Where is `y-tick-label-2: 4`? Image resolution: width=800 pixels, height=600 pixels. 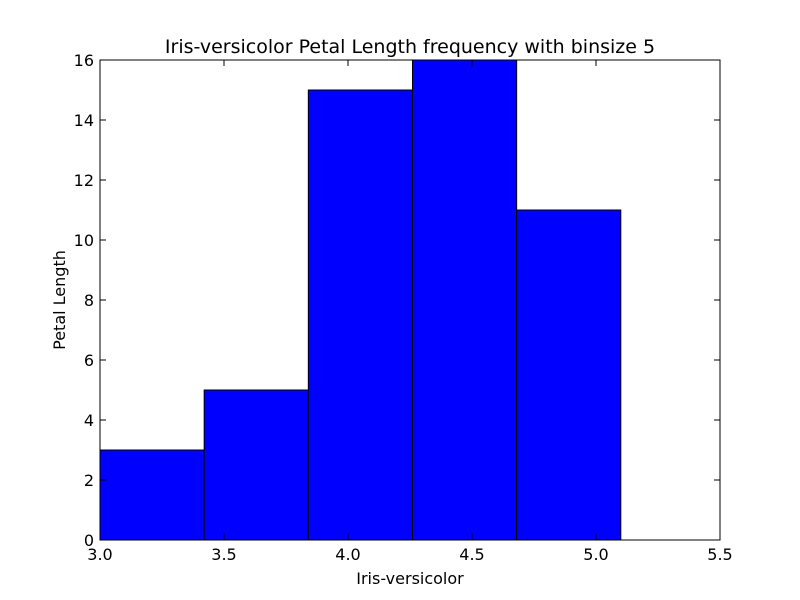 y-tick-label-2: 4 is located at coordinates (89, 420).